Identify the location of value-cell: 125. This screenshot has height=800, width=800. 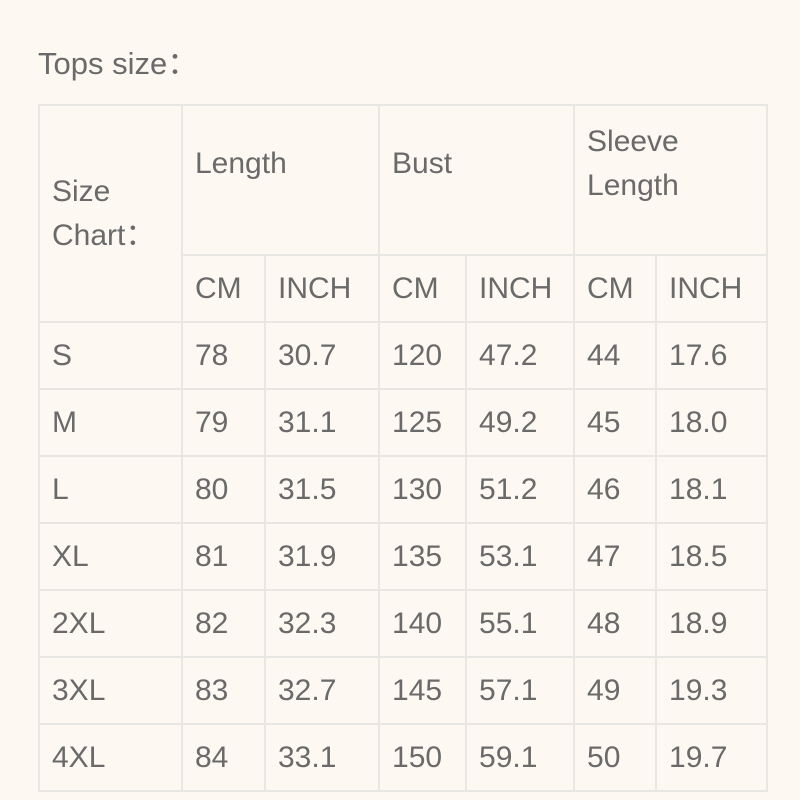
(423, 422).